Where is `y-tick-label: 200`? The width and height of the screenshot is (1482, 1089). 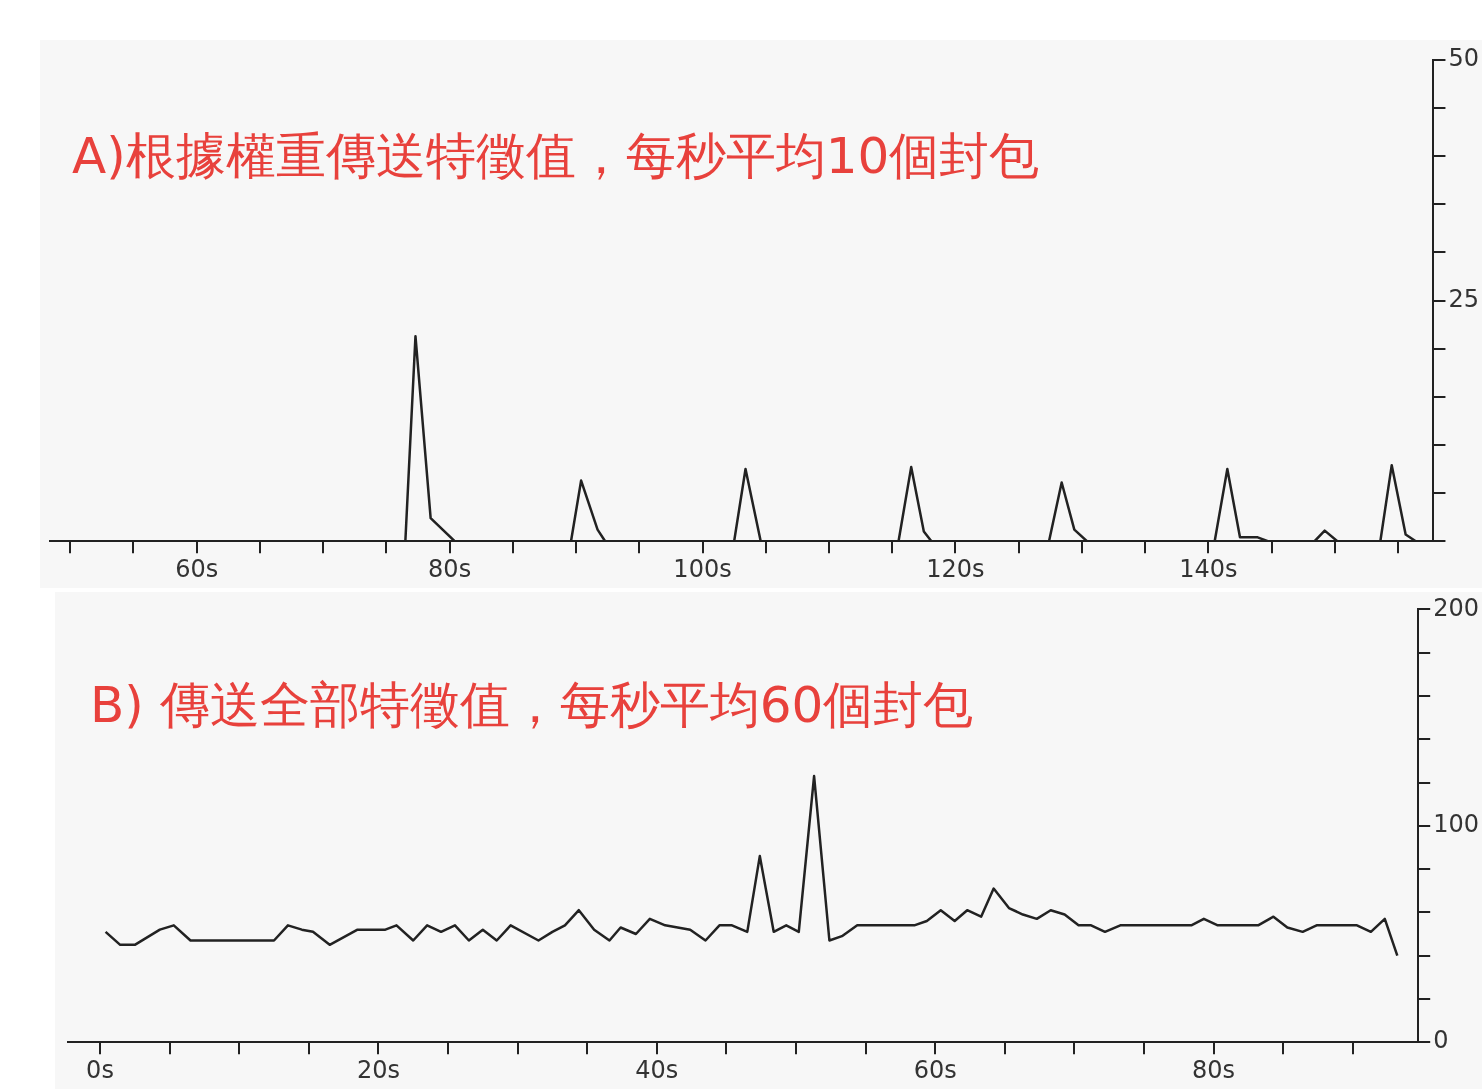 y-tick-label: 200 is located at coordinates (1456, 607).